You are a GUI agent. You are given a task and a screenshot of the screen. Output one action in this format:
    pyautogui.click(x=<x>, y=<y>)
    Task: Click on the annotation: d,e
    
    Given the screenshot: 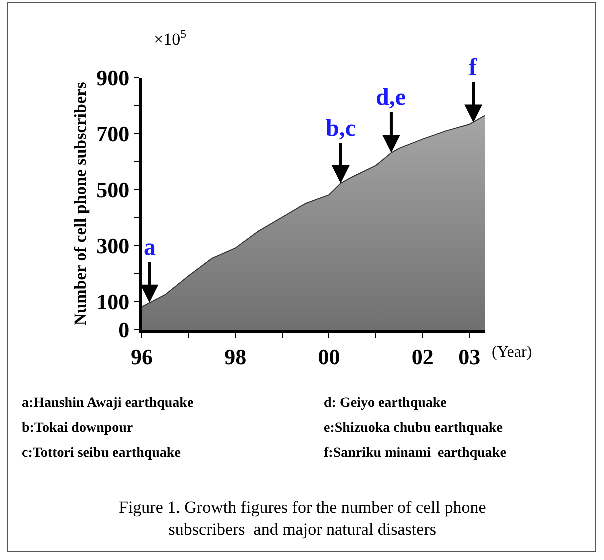 What is the action you would take?
    pyautogui.click(x=391, y=98)
    